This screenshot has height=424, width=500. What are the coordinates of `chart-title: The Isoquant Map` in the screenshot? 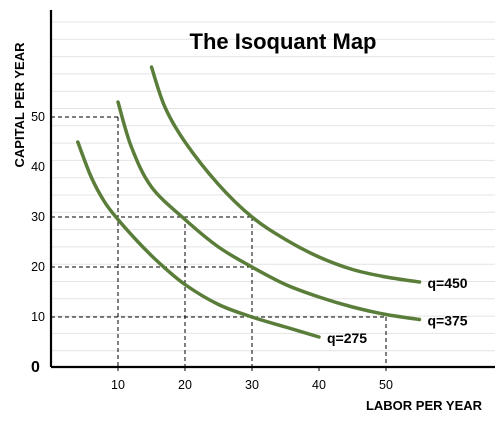 It's located at (283, 41).